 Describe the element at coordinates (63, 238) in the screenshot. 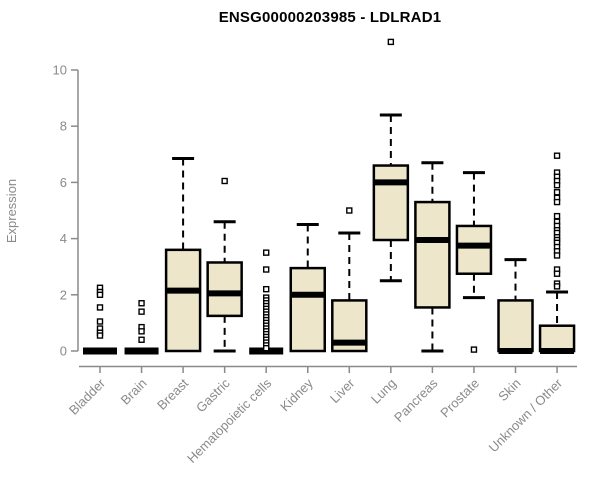

I see `y-tick-label: 4` at that location.